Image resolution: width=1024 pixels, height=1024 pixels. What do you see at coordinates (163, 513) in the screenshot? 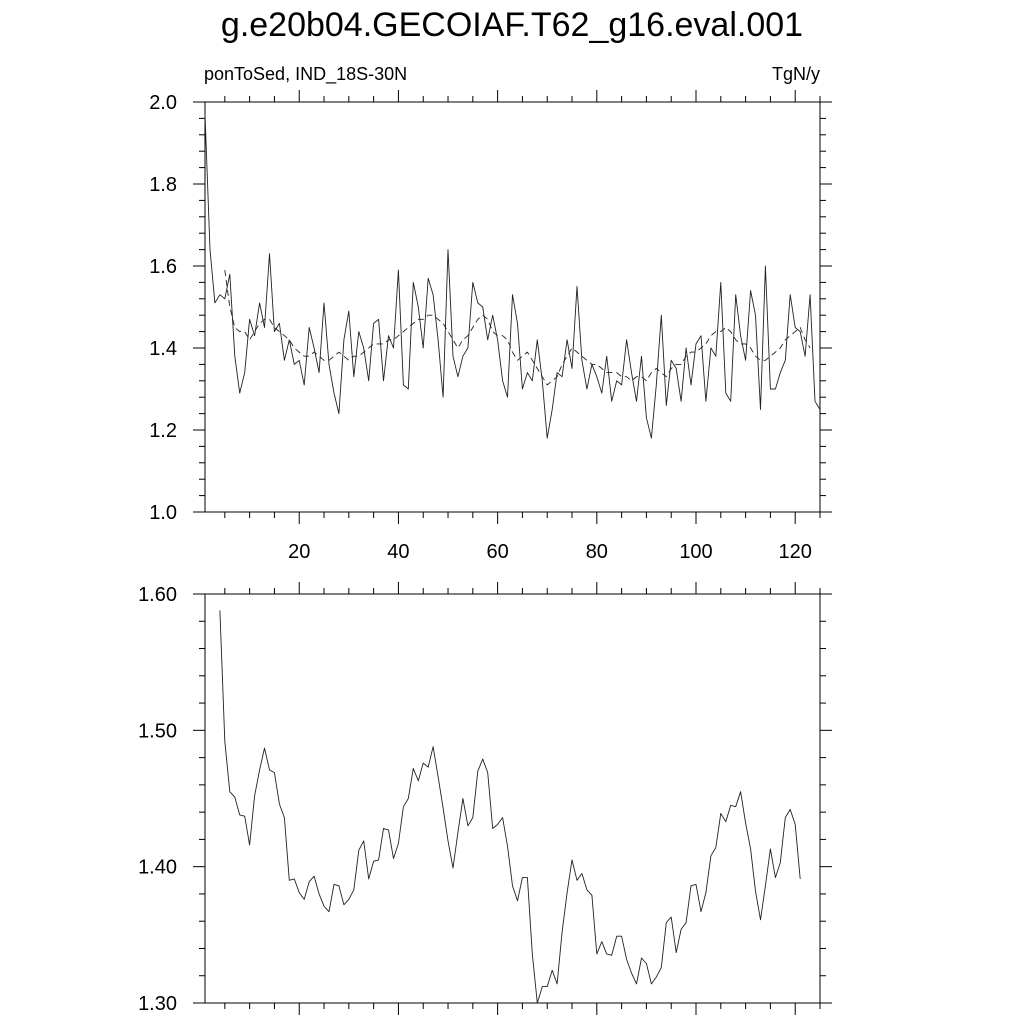
I see `y-tick-label: 1.0` at bounding box center [163, 513].